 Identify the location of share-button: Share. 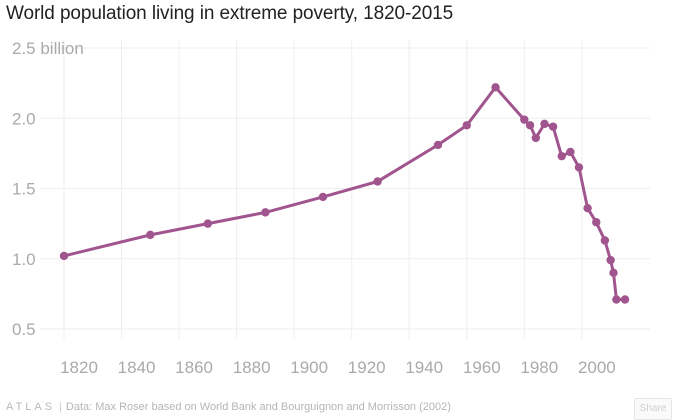
(653, 409).